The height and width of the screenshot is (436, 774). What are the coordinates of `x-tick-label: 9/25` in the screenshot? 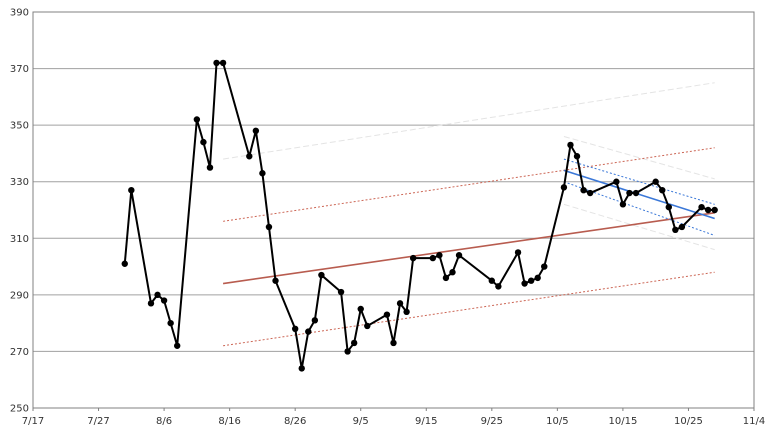 It's located at (492, 421).